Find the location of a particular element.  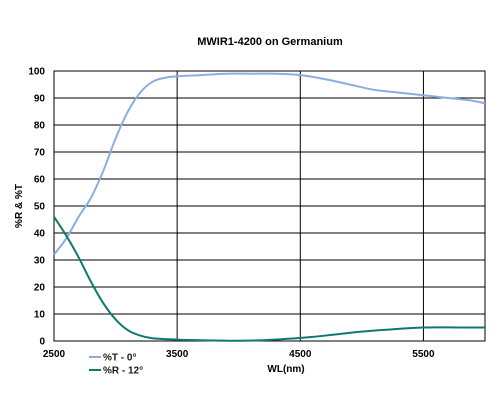

y-tick-label: 90 is located at coordinates (40, 99).